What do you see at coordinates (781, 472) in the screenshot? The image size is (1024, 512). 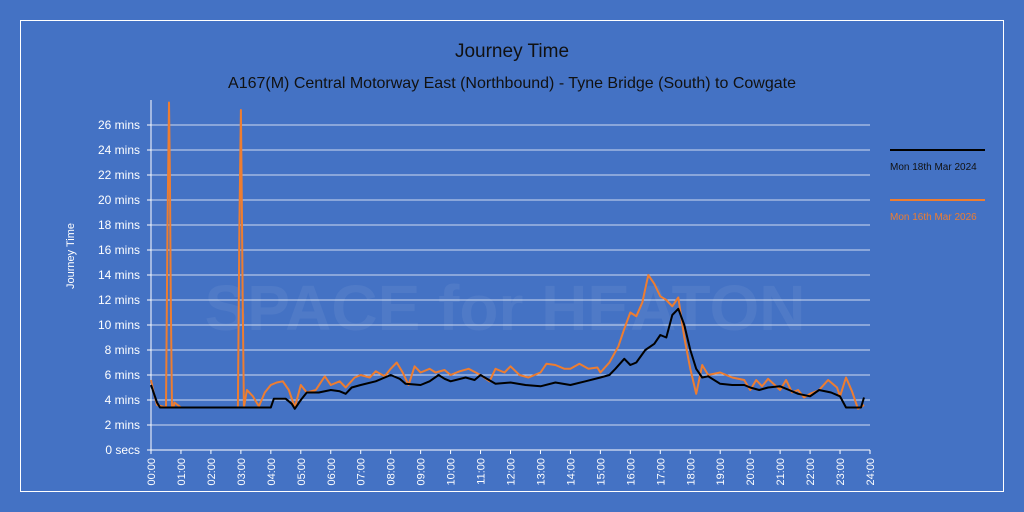 I see `x-tick-label: 21:00` at bounding box center [781, 472].